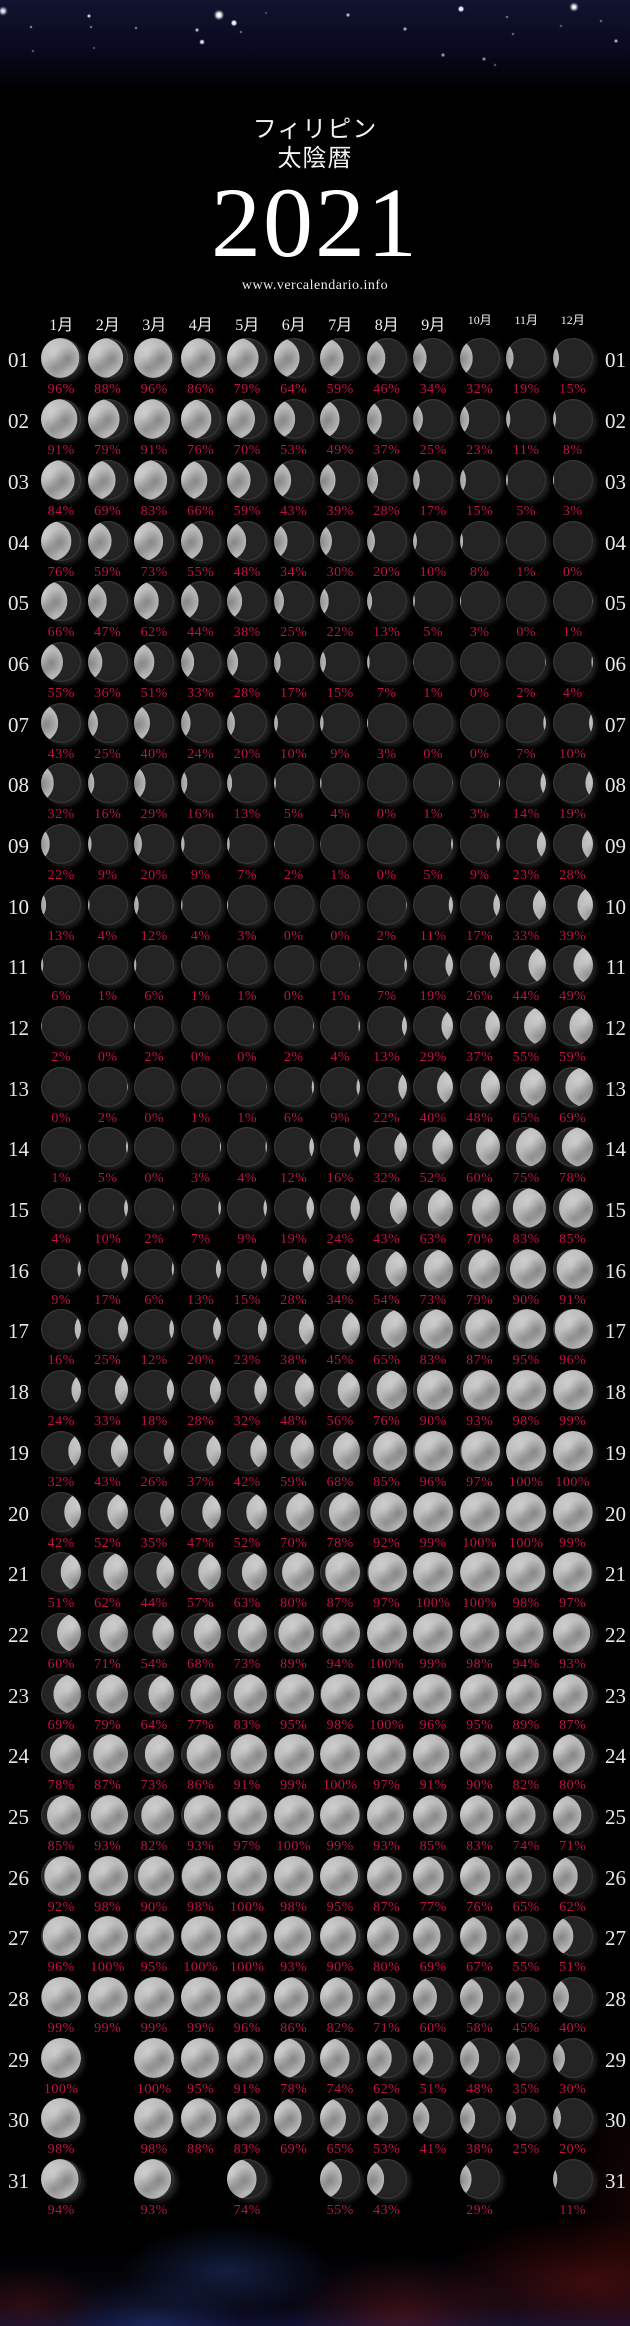 The height and width of the screenshot is (2326, 630). What do you see at coordinates (154, 1725) in the screenshot?
I see `illumination-percent: 64%` at bounding box center [154, 1725].